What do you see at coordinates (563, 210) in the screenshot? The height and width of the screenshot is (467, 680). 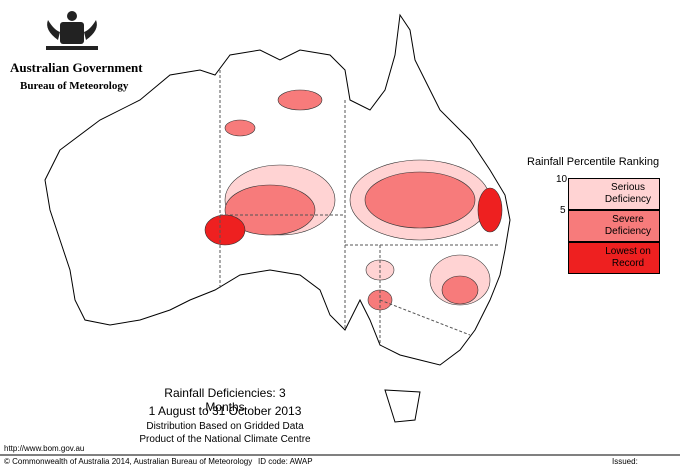 I see `legend-tick: 5` at bounding box center [563, 210].